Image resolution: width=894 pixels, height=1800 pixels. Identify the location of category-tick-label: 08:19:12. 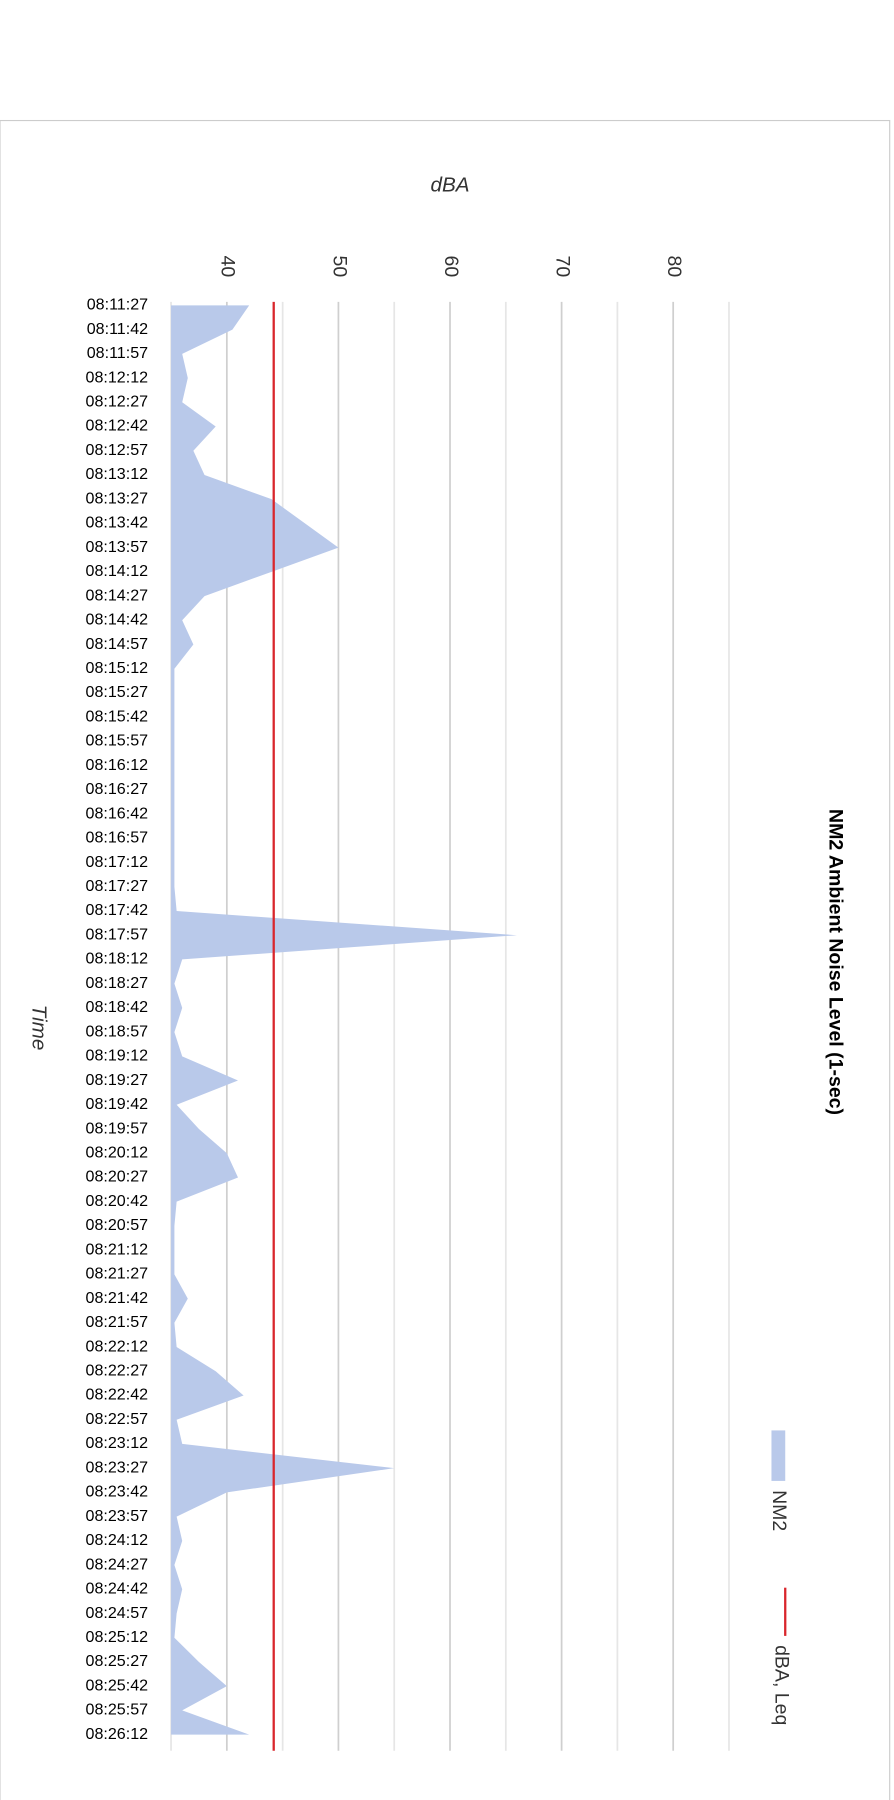
(117, 1056).